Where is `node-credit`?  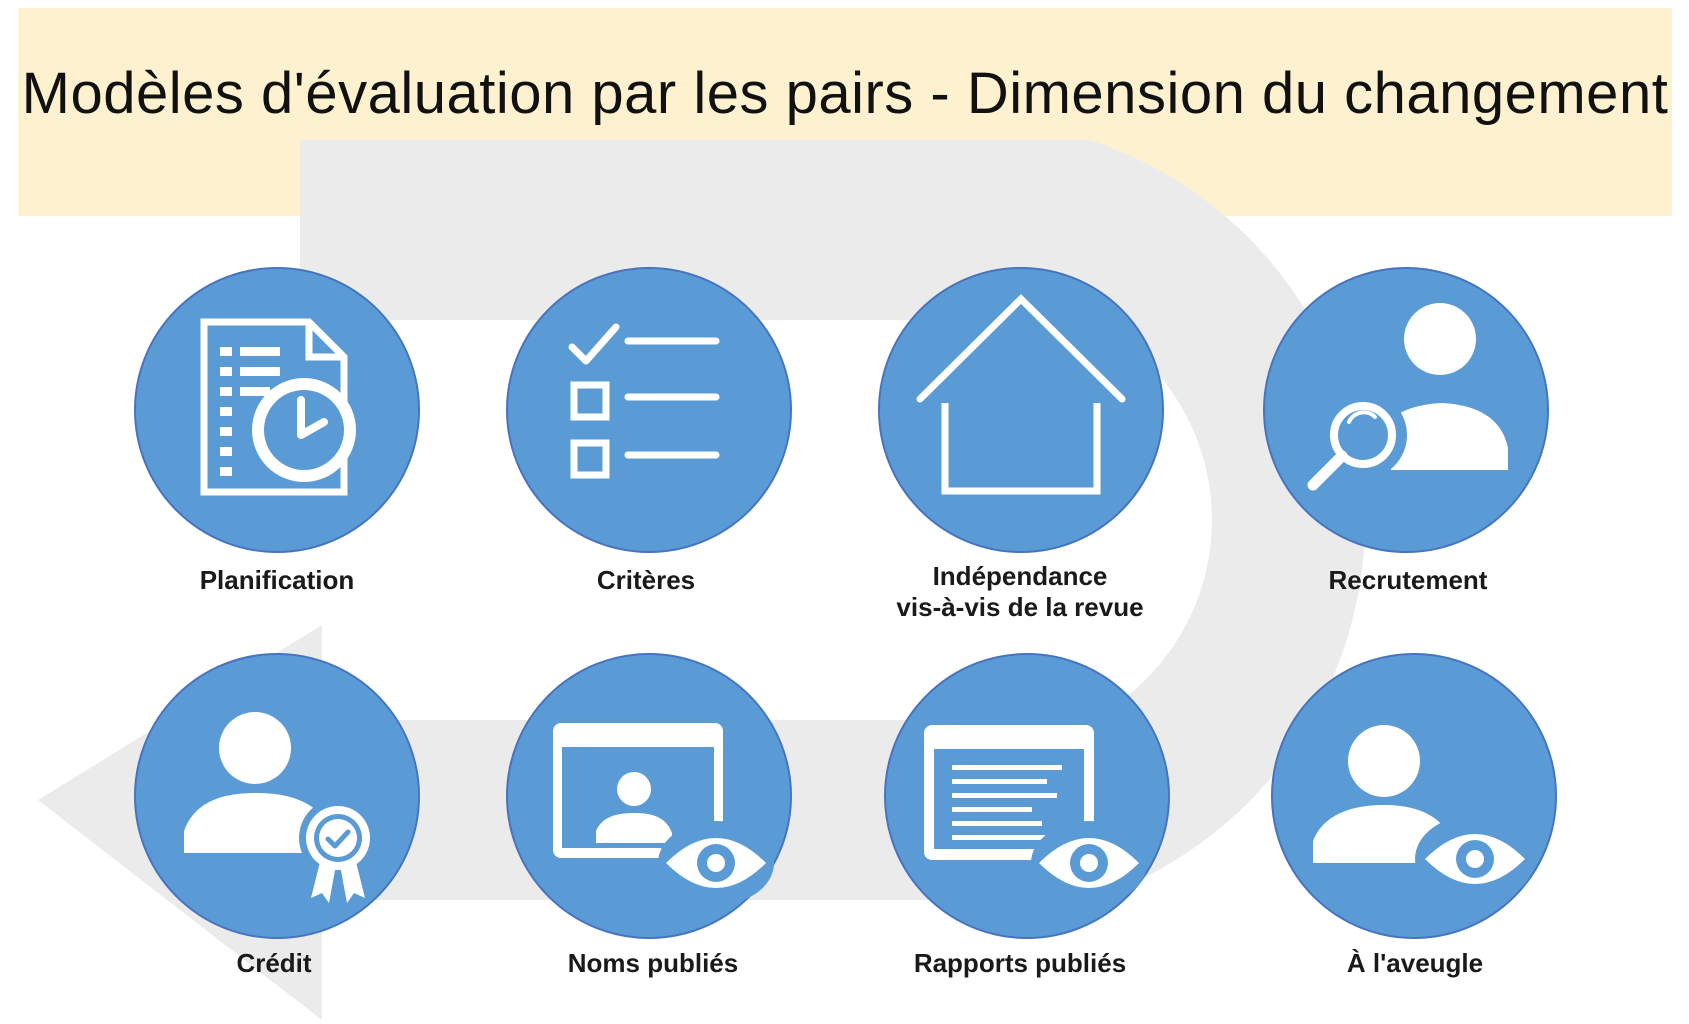 node-credit is located at coordinates (277, 796).